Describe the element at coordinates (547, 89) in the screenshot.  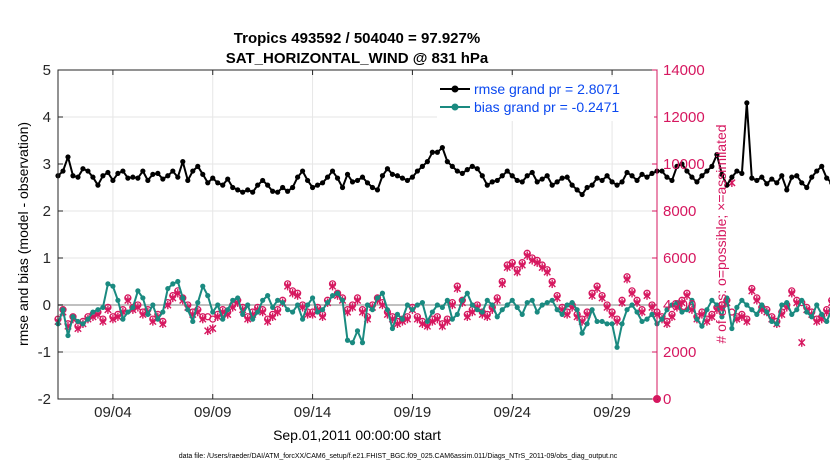
I see `legend-rmse-label: rmse grand pr = 2.8071` at that location.